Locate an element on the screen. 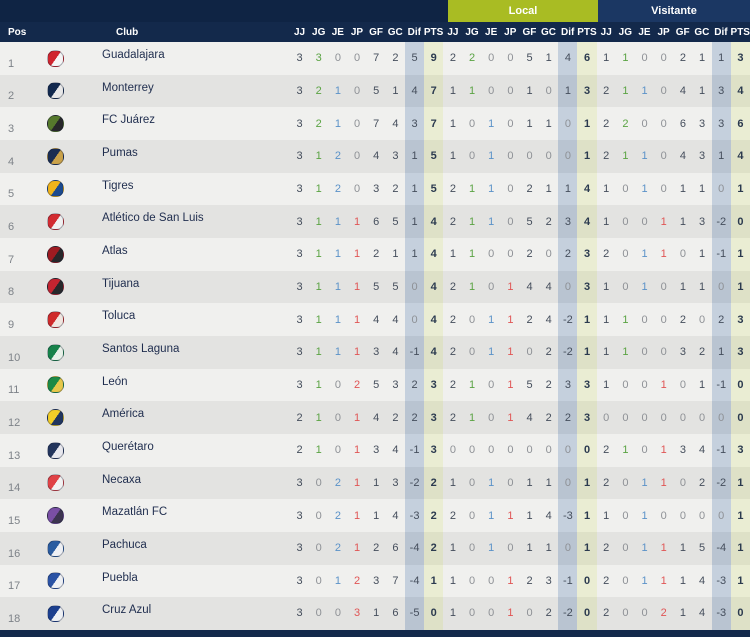 The image size is (750, 637). tab-visitante: Visitante is located at coordinates (674, 11).